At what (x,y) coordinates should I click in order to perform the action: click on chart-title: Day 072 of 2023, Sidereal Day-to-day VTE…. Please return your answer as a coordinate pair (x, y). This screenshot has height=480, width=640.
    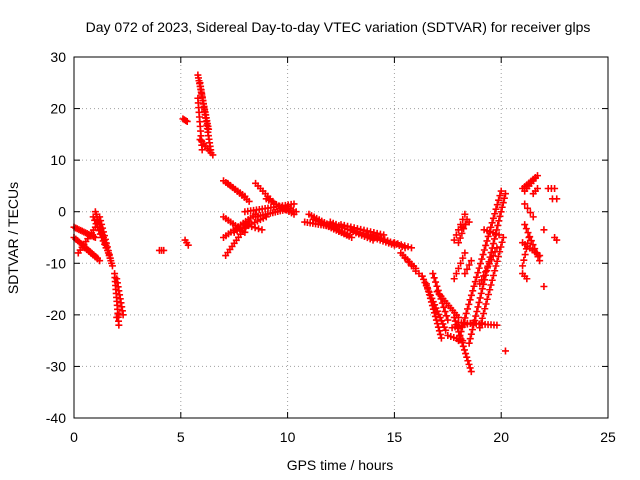
    Looking at the image, I should click on (338, 27).